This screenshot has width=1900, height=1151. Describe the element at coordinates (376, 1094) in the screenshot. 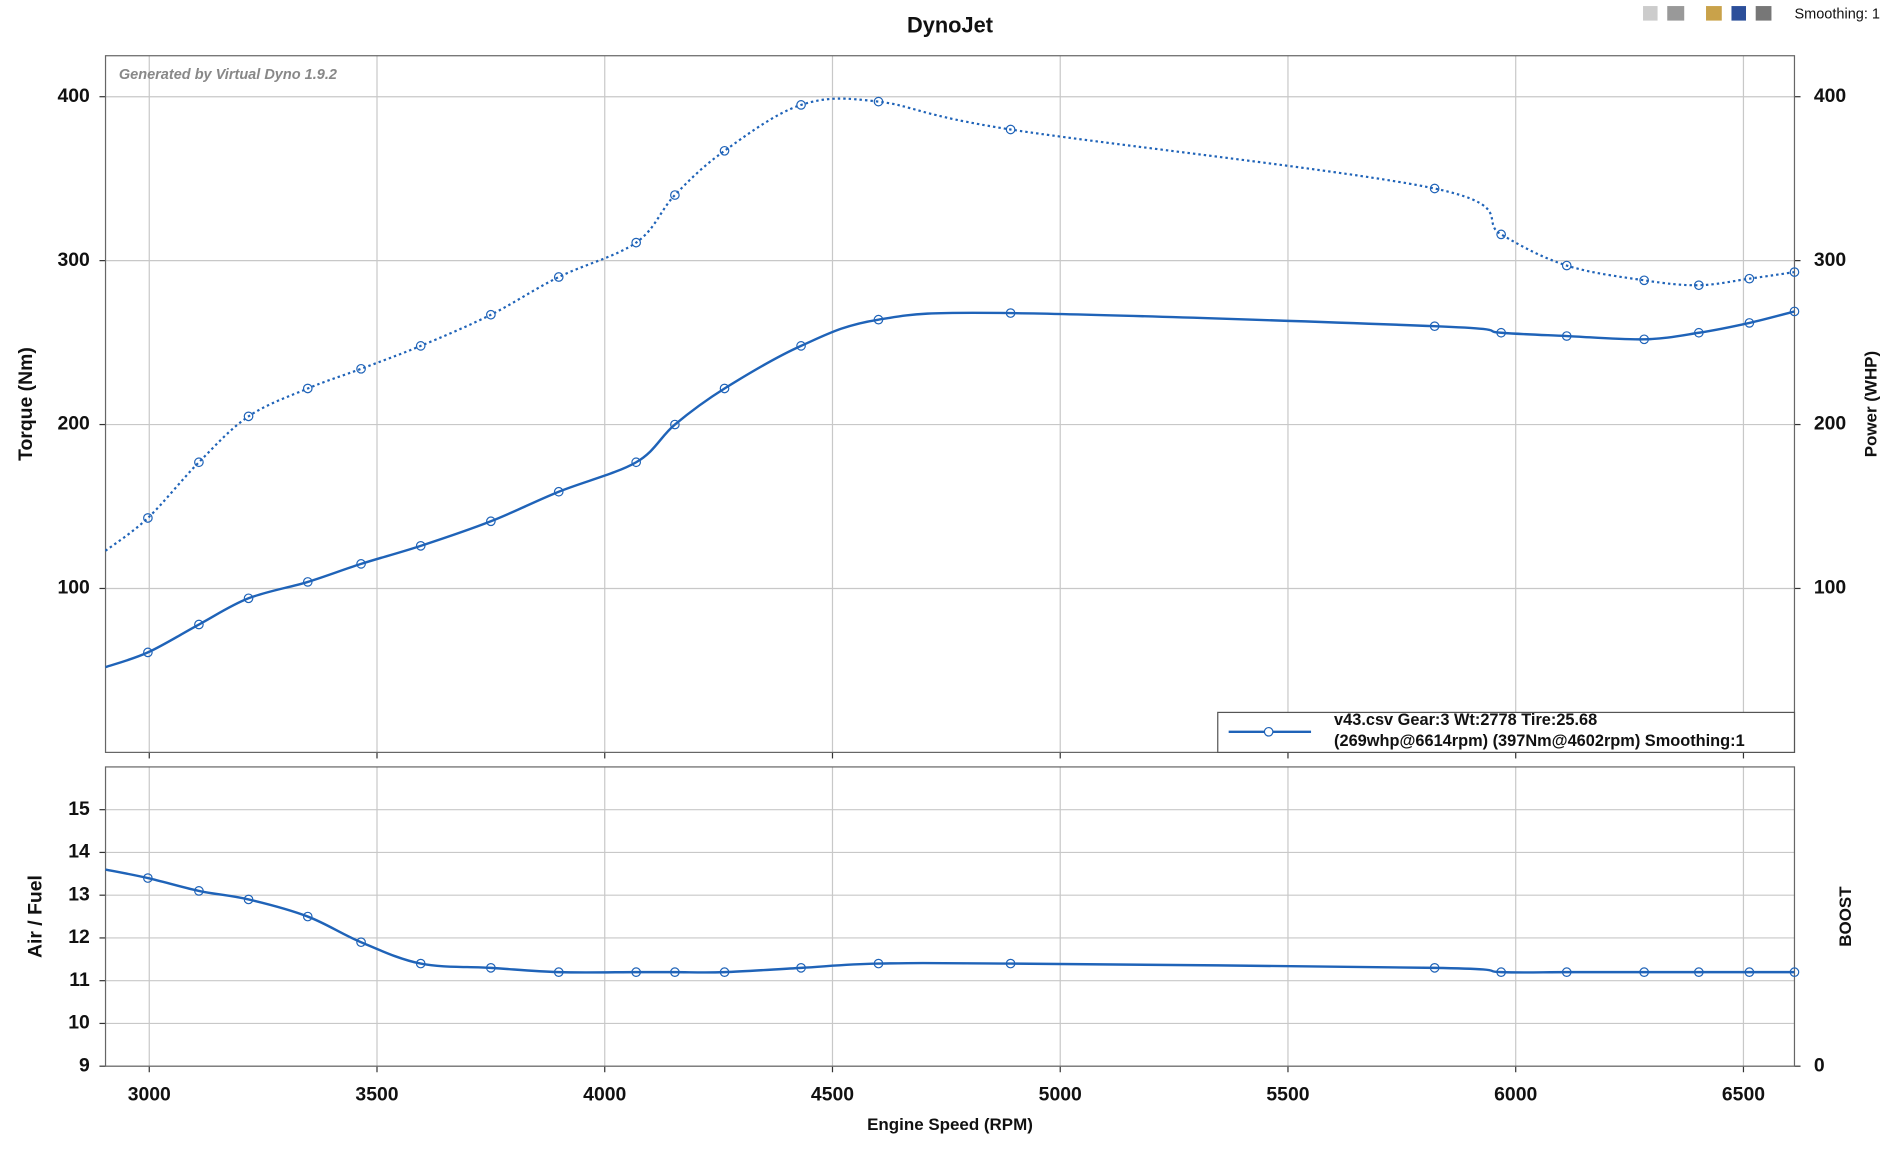

I see `x-tick-label: 3500` at that location.